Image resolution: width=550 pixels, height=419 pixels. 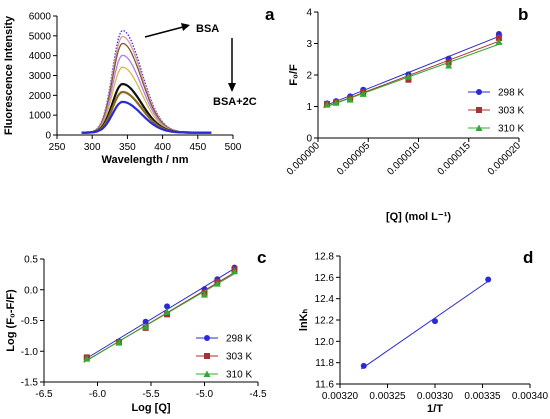 What do you see at coordinates (40, 36) in the screenshot?
I see `y-tick-label: 5000` at bounding box center [40, 36].